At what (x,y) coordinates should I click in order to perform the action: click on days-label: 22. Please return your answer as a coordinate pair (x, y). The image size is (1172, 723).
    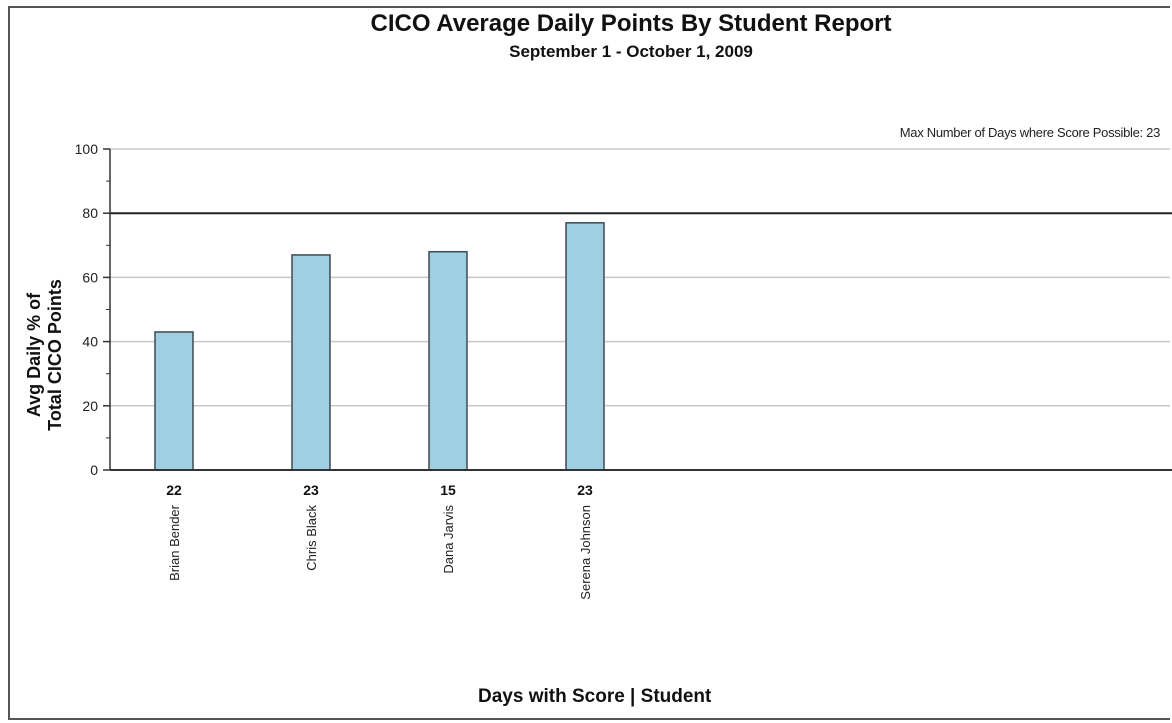
    Looking at the image, I should click on (174, 490).